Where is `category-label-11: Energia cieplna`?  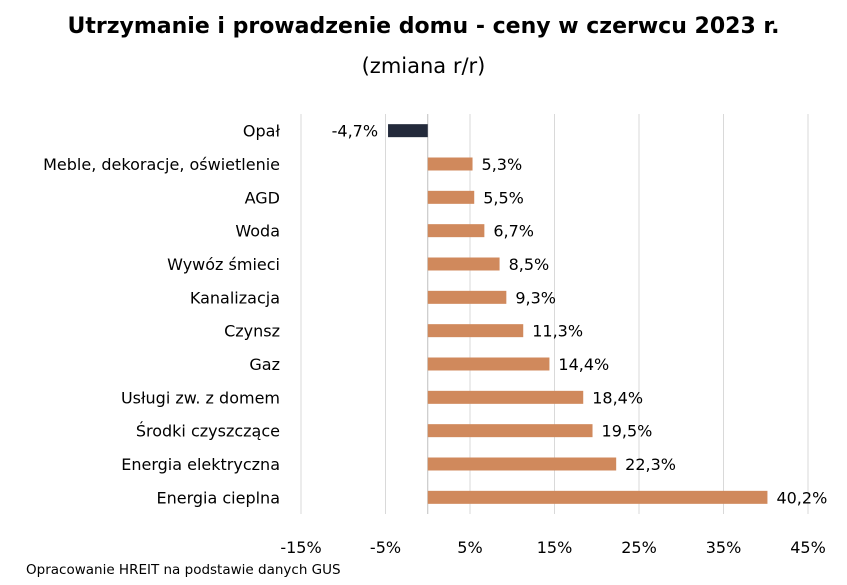
category-label-11: Energia cieplna is located at coordinates (218, 497).